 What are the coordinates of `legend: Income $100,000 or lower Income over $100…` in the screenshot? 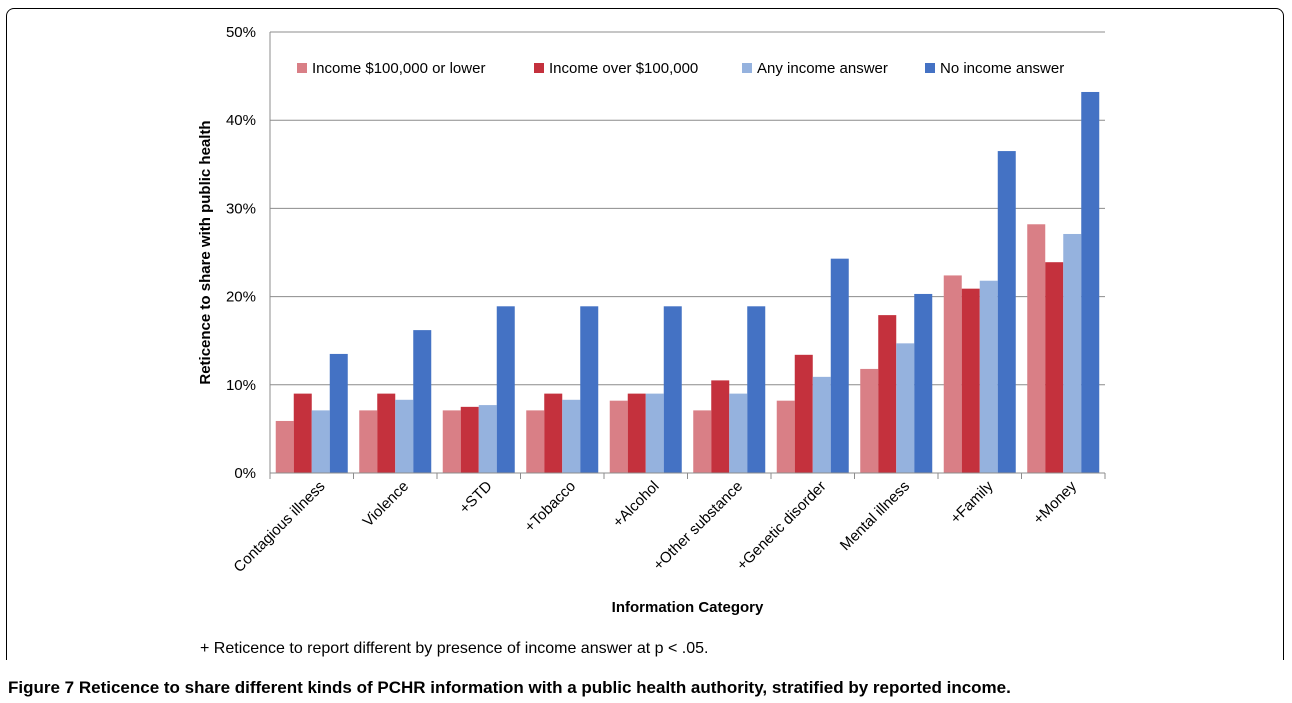 It's located at (680, 68).